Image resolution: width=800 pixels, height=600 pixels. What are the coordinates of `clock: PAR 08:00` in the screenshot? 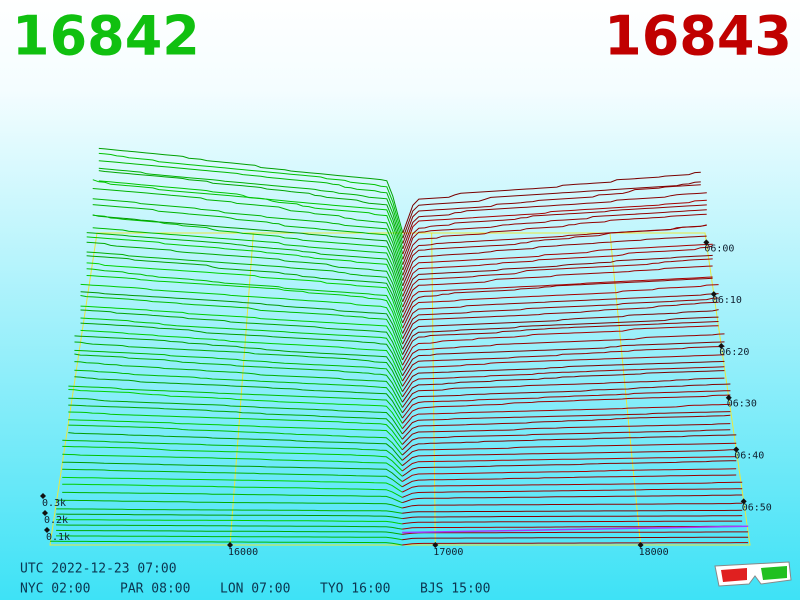 It's located at (155, 589).